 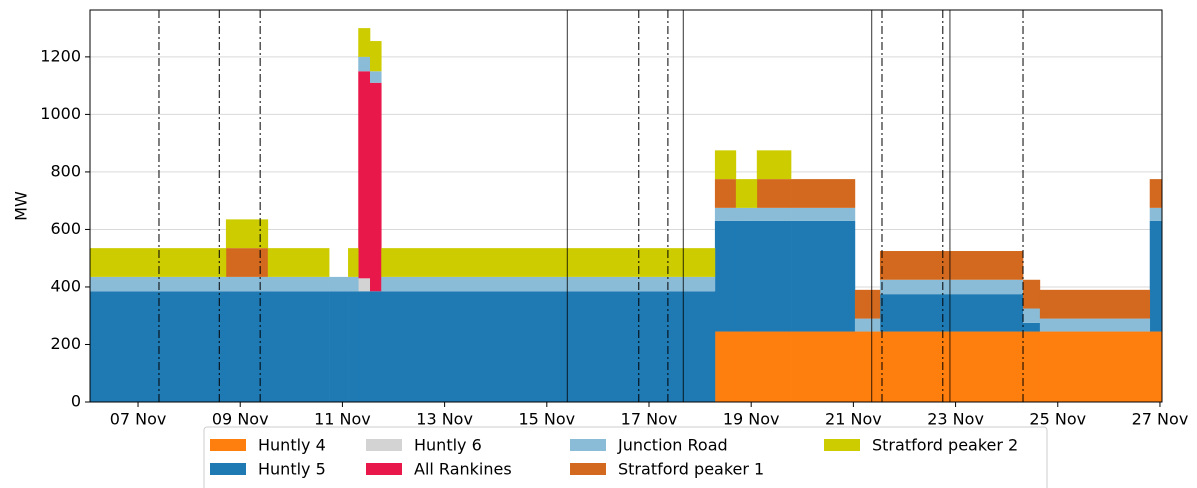 What do you see at coordinates (955, 419) in the screenshot?
I see `x-tick-label: 23 Nov` at bounding box center [955, 419].